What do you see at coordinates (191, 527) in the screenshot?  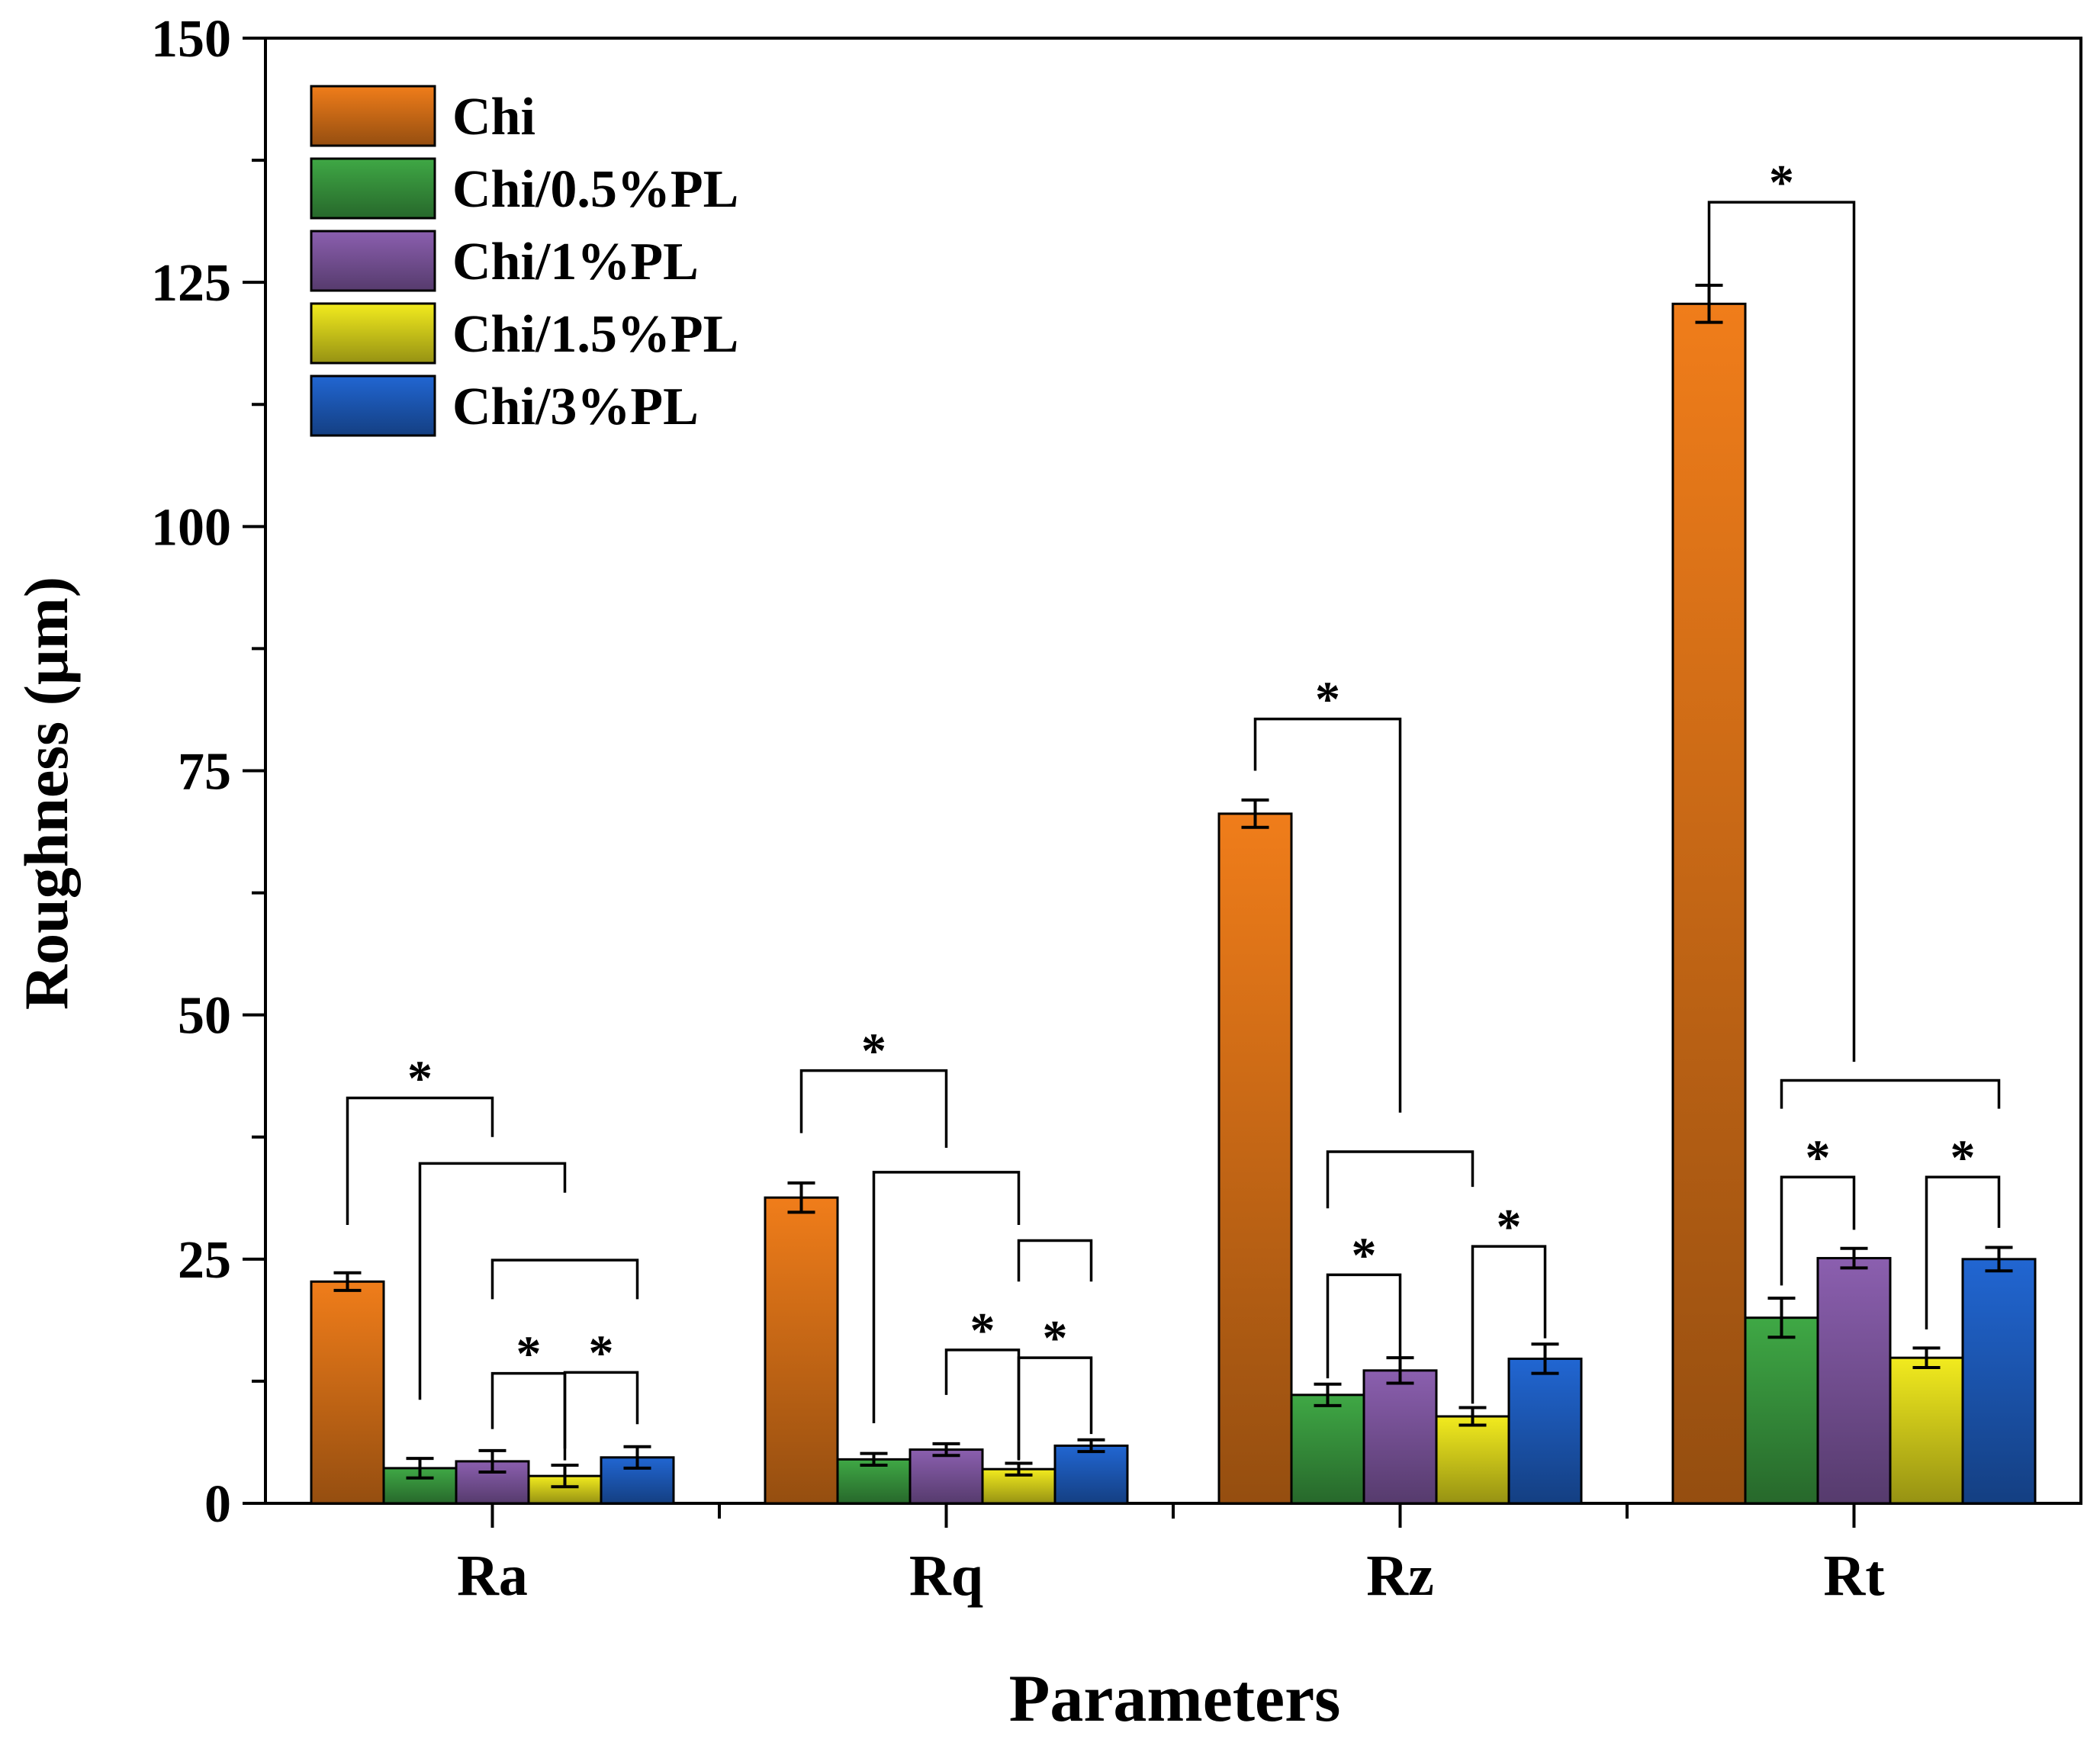 I see `y-tick-label: 100` at bounding box center [191, 527].